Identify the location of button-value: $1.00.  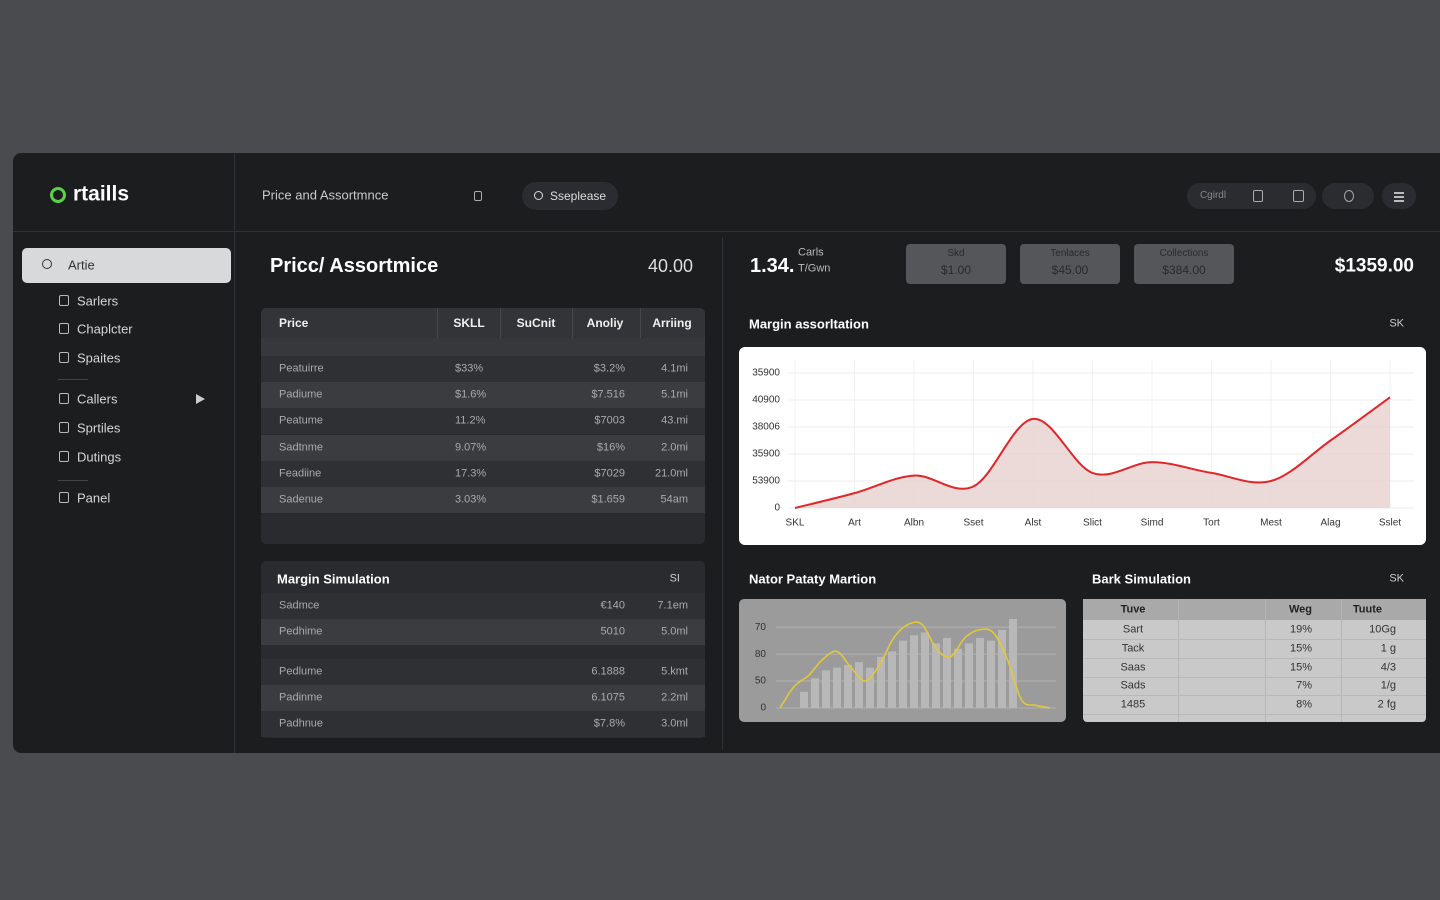
(956, 270).